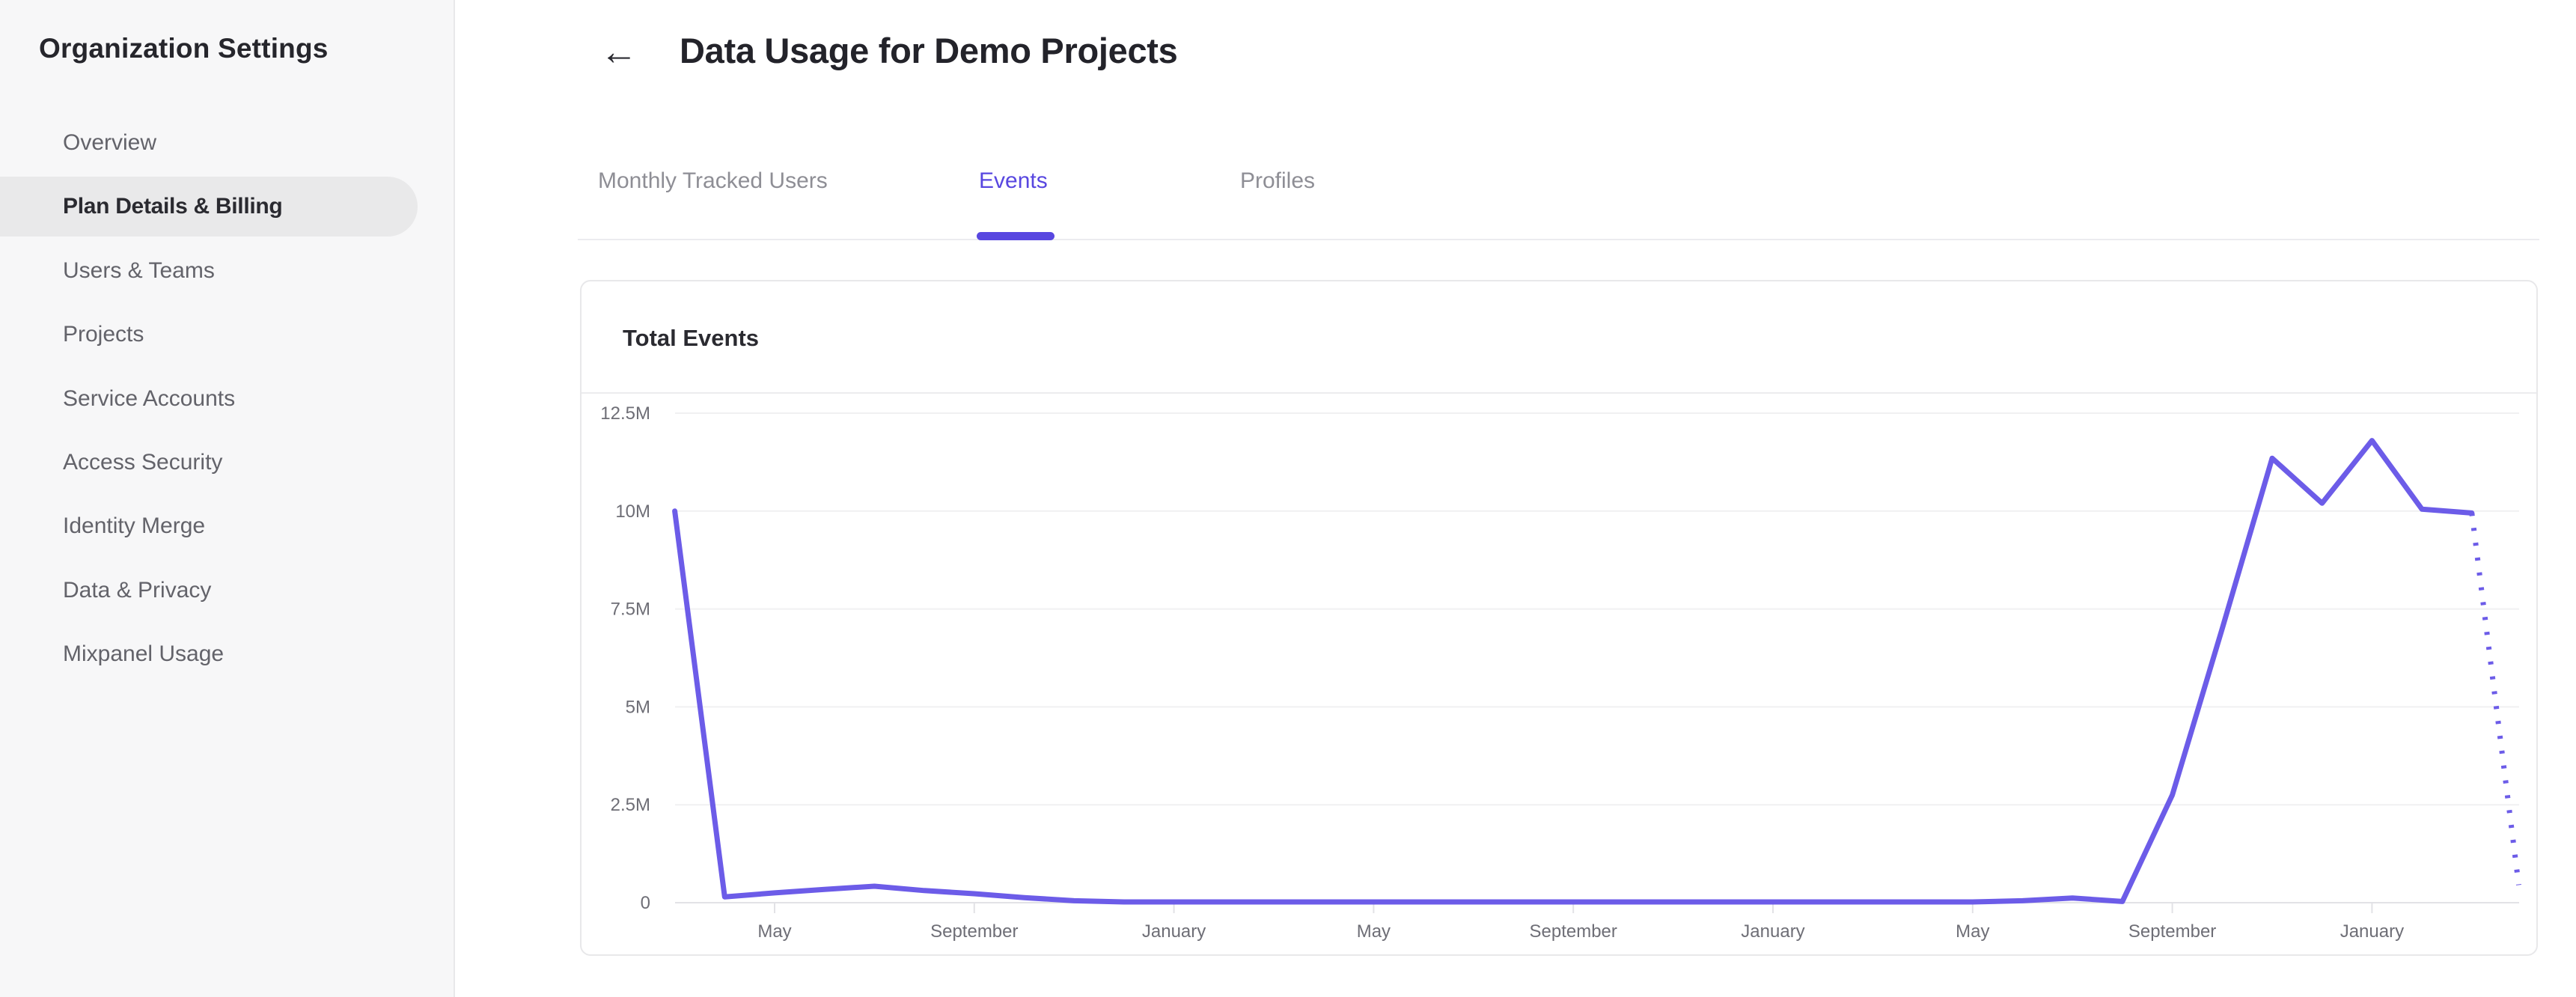 The image size is (2576, 997). Describe the element at coordinates (227, 463) in the screenshot. I see `sidebar-item-access-security: Access Security` at that location.